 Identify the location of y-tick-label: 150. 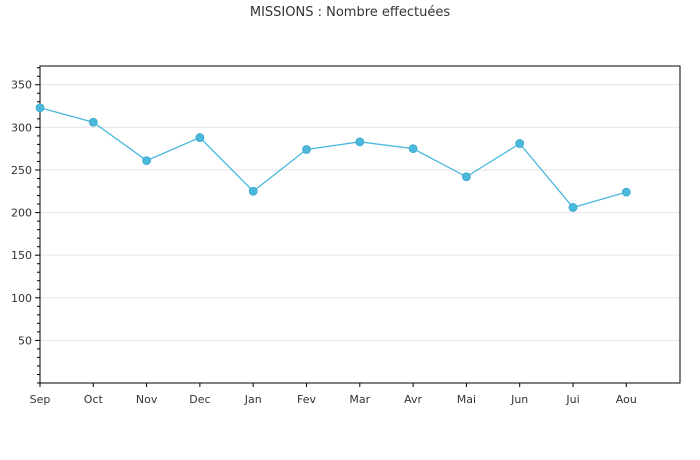
(21, 255).